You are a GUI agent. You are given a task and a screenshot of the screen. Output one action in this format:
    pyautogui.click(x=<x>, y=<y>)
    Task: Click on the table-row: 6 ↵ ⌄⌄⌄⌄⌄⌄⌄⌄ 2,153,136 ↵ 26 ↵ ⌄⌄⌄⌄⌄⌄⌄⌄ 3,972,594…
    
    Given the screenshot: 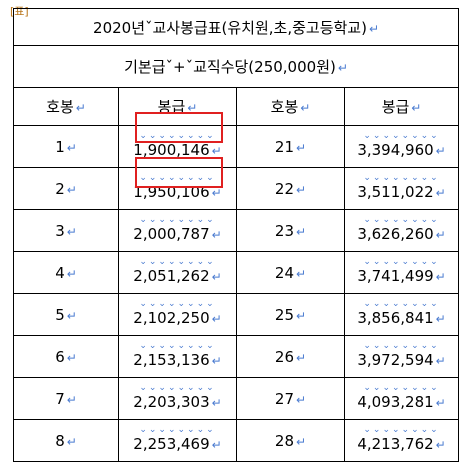 What is the action you would take?
    pyautogui.click(x=236, y=356)
    